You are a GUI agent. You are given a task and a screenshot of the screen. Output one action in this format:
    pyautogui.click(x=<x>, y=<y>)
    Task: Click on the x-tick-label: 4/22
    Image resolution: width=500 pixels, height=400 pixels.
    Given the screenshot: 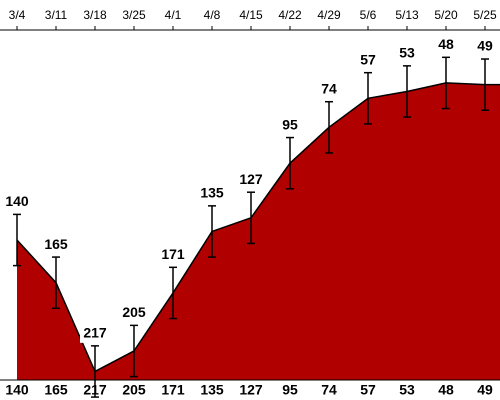 What is the action you would take?
    pyautogui.click(x=290, y=15)
    